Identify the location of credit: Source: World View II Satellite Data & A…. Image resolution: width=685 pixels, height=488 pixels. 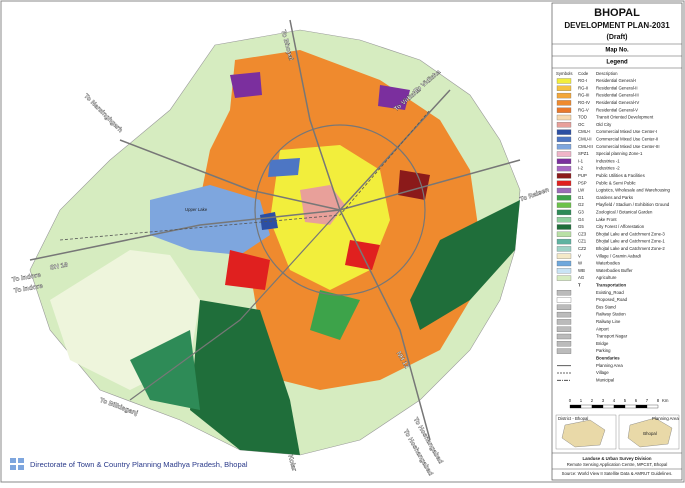
(617, 473).